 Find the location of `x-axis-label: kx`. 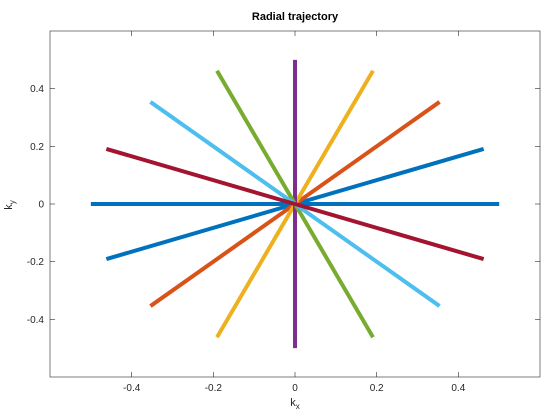

x-axis-label: kx is located at coordinates (295, 404).